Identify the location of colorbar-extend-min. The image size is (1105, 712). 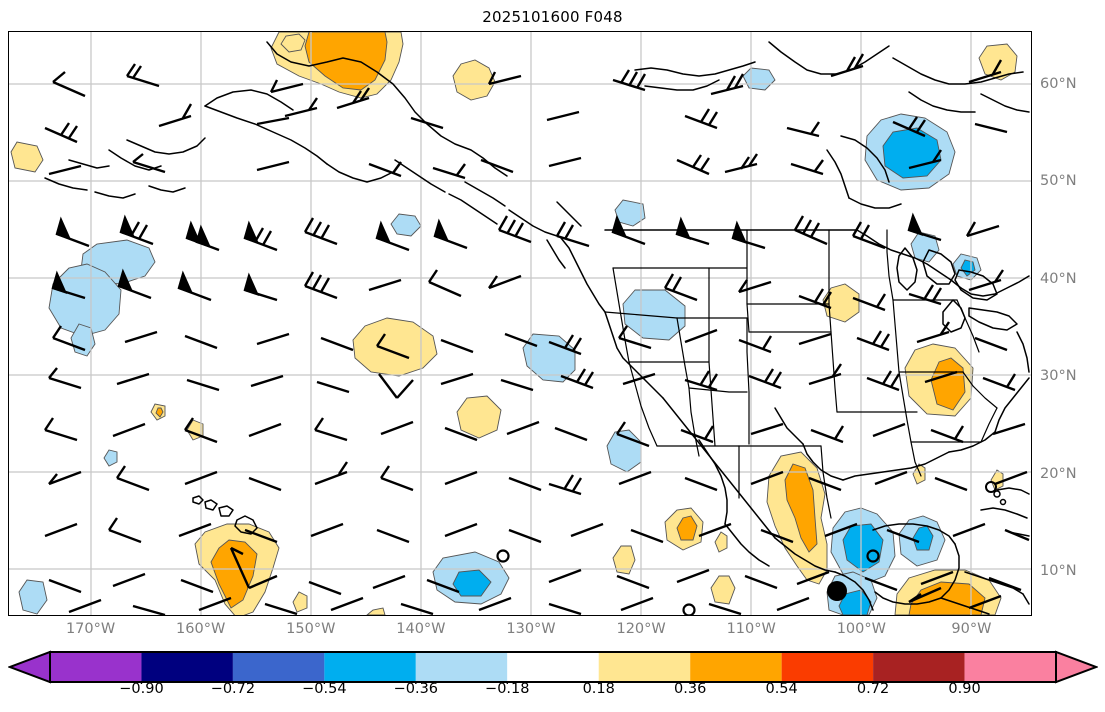
(29, 667).